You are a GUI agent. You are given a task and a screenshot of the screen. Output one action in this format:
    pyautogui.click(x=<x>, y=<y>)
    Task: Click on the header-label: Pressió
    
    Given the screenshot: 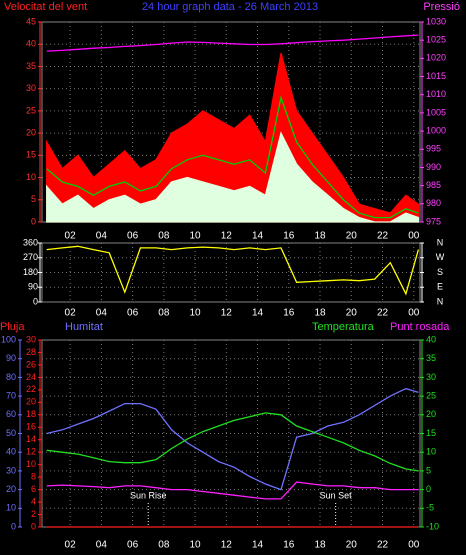 What is the action you would take?
    pyautogui.click(x=441, y=7)
    